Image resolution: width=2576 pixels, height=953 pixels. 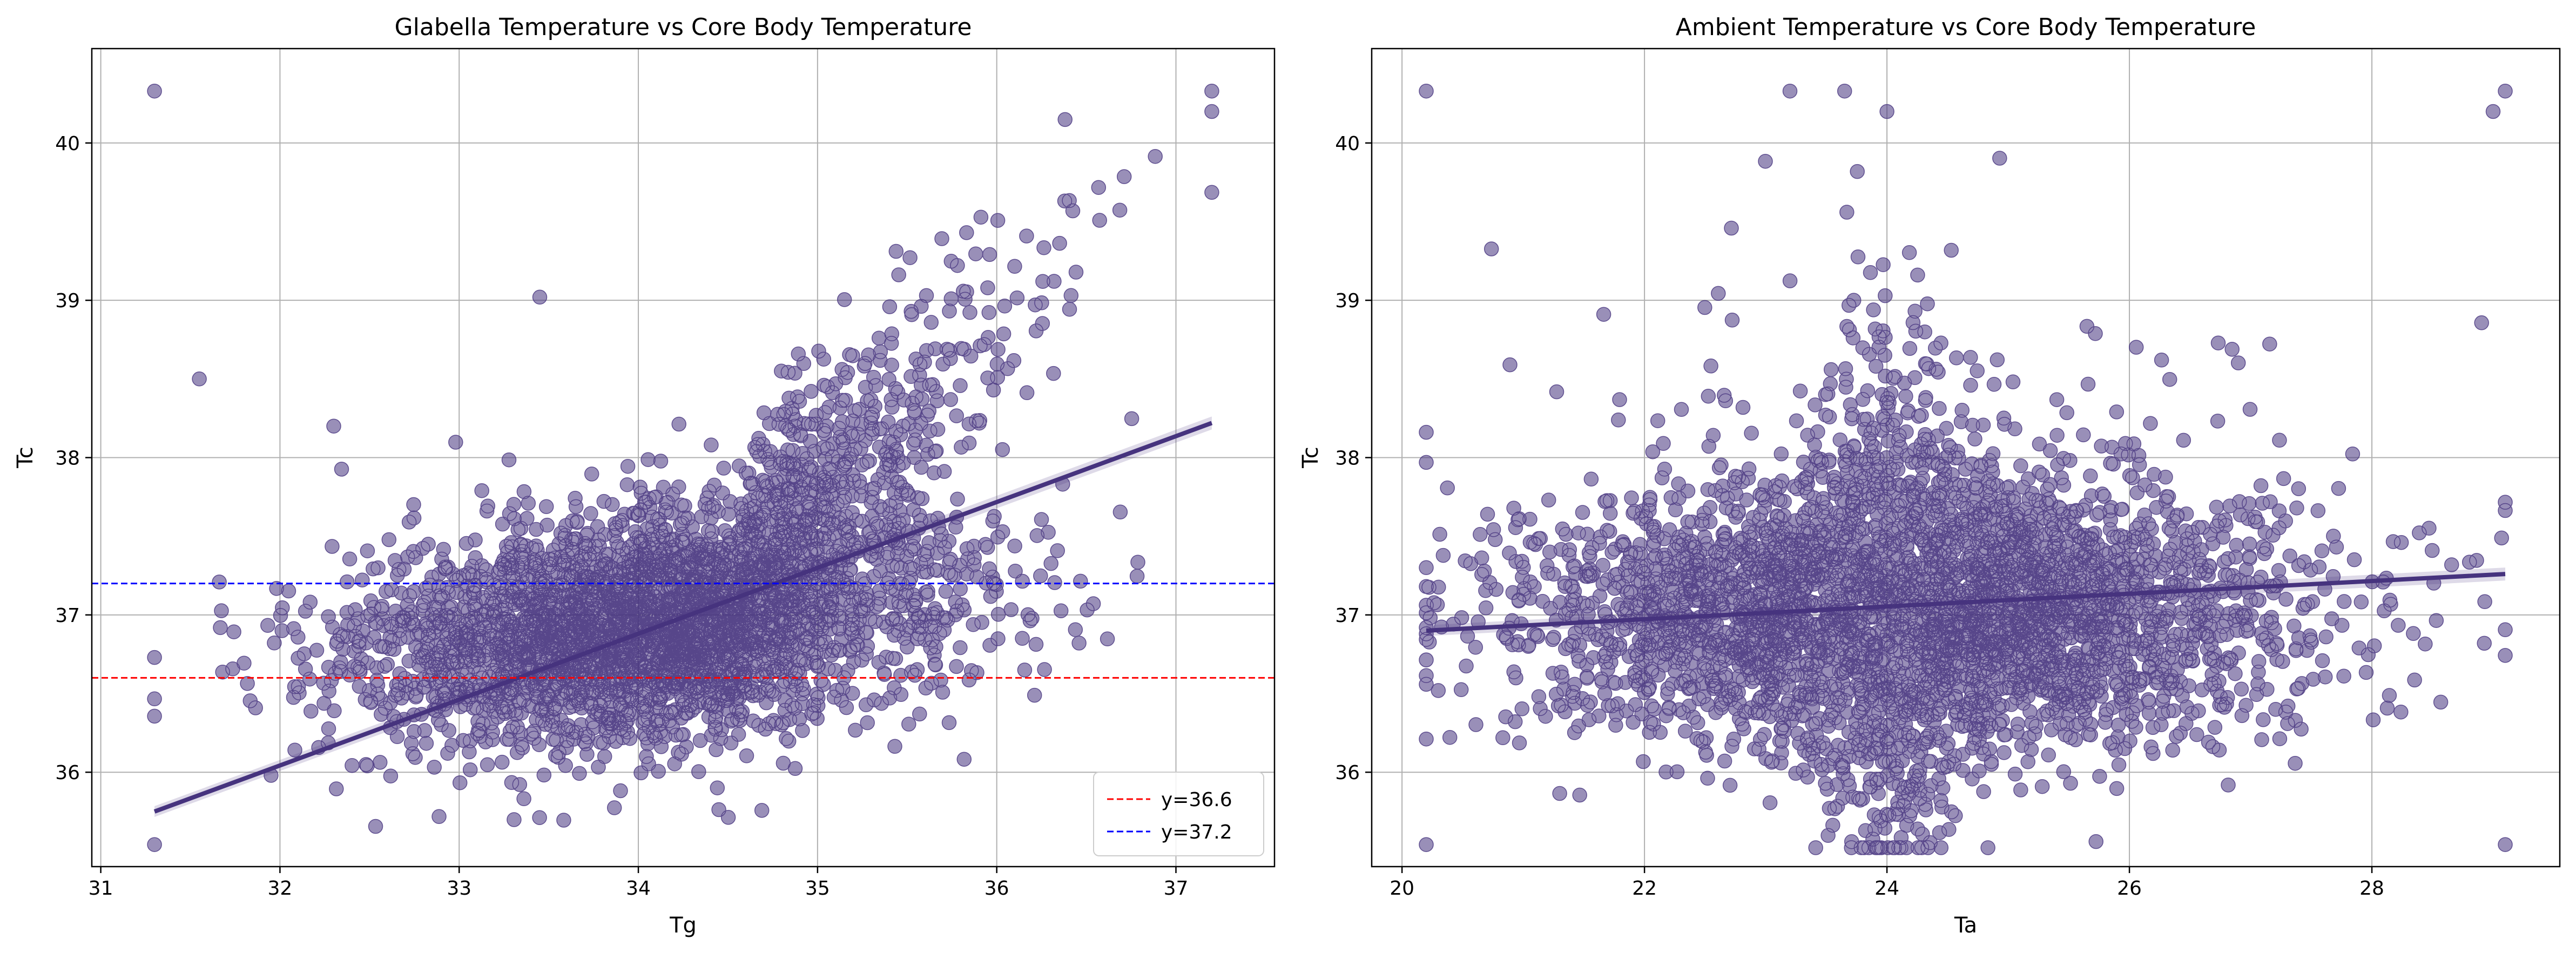 What do you see at coordinates (2129, 888) in the screenshot?
I see `x-tick-label: 26` at bounding box center [2129, 888].